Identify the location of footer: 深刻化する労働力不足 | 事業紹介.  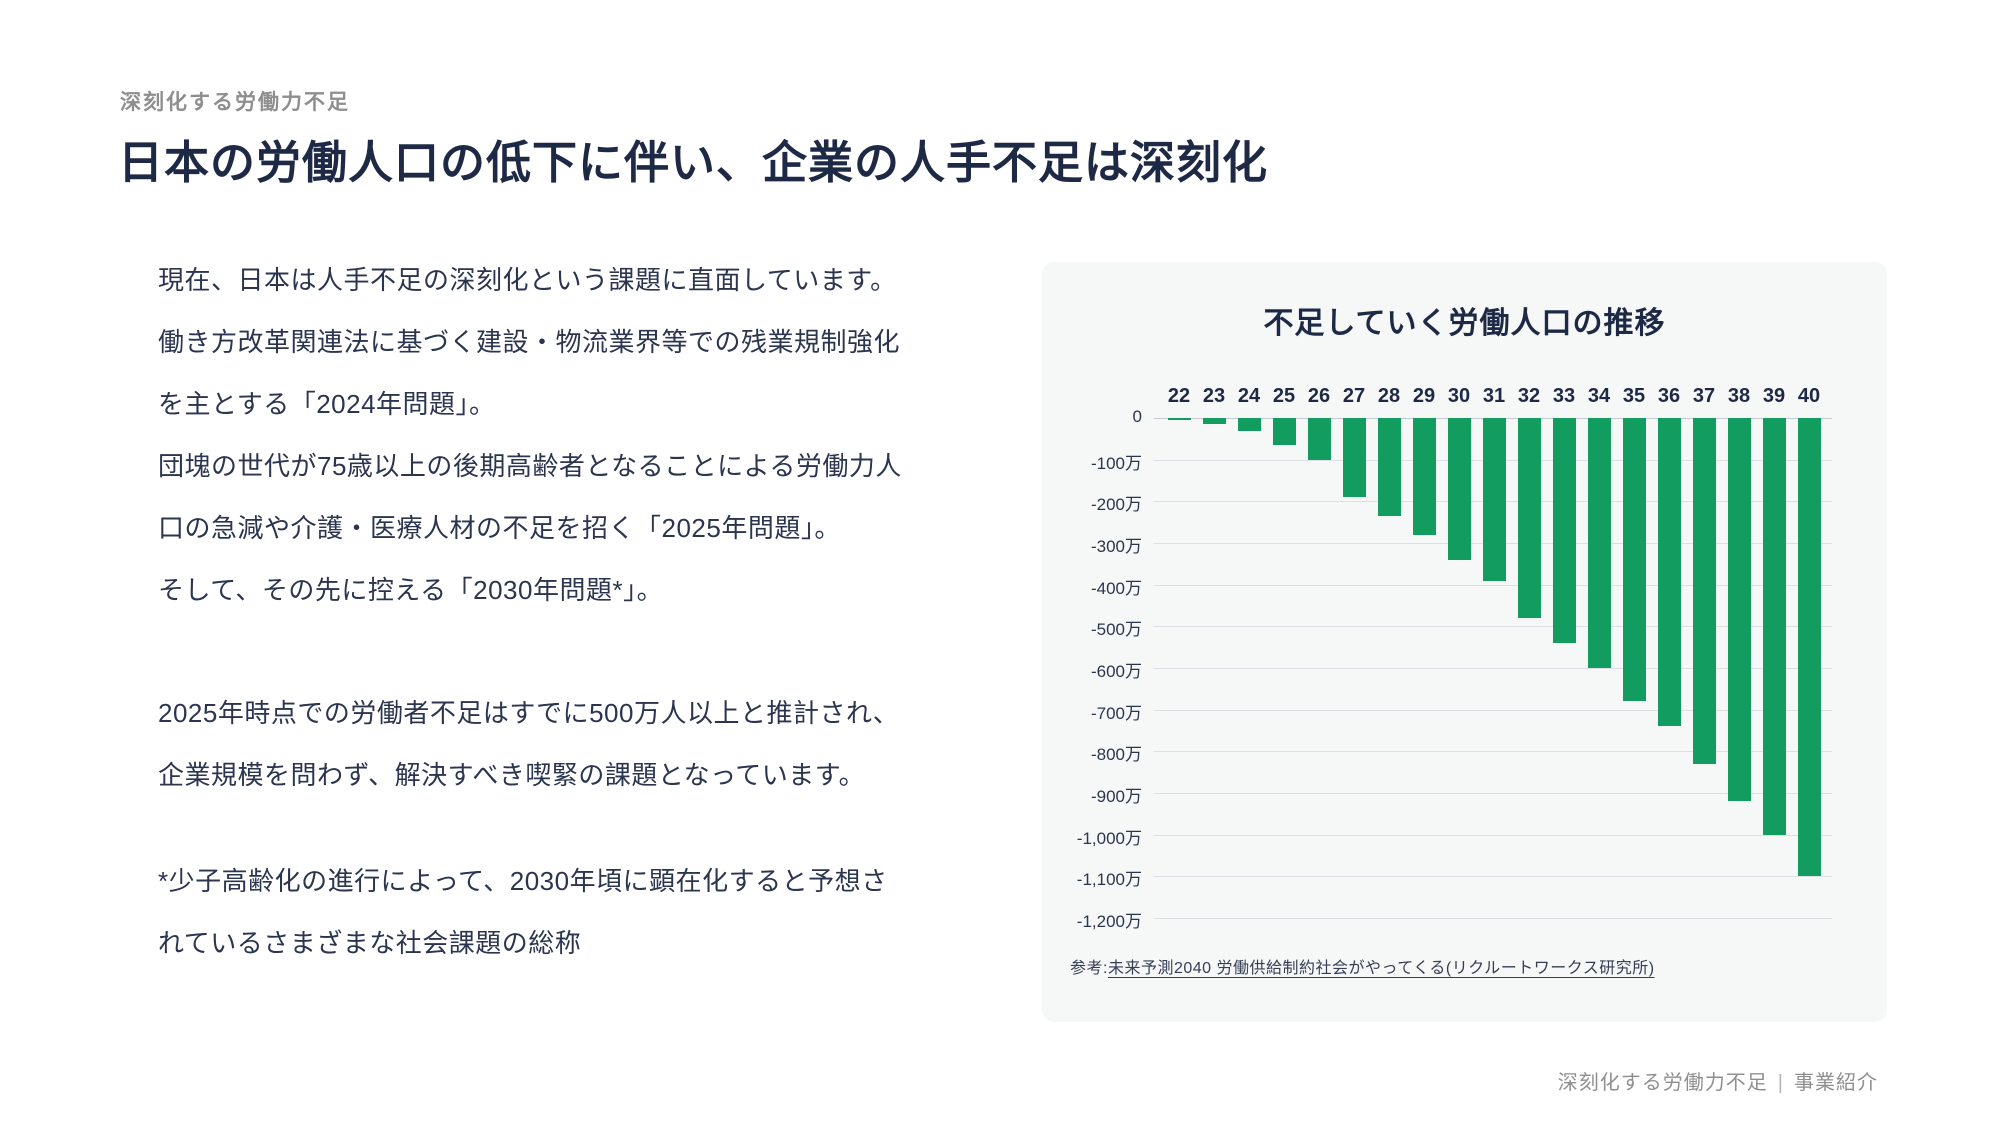
(1718, 1080).